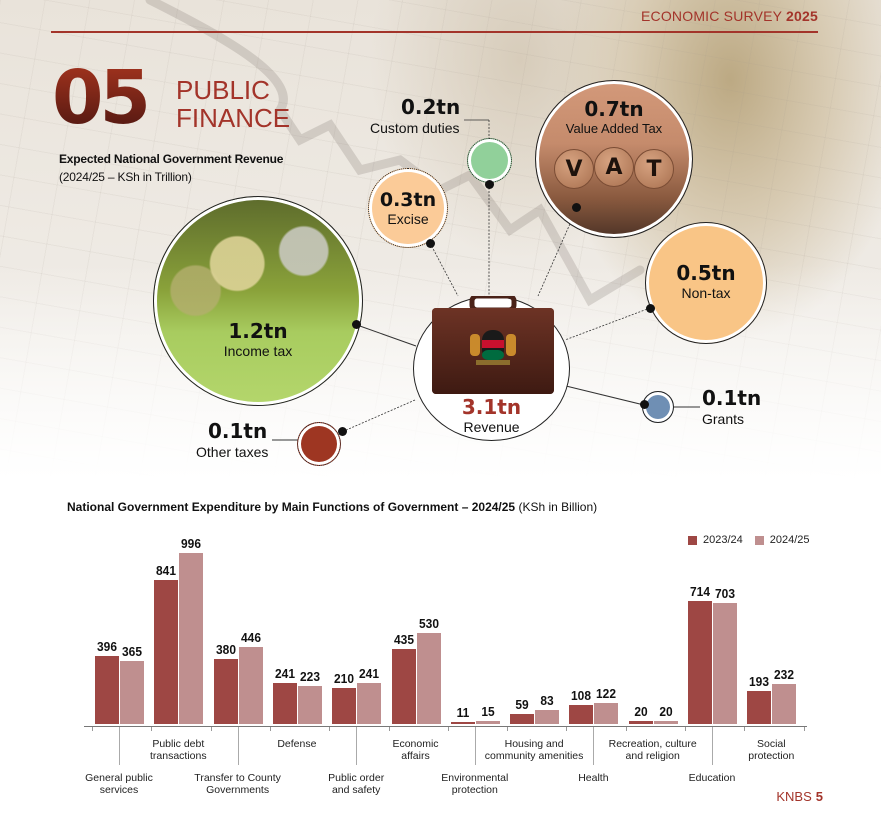 The width and height of the screenshot is (881, 820). What do you see at coordinates (415, 750) in the screenshot?
I see `category-label: Economic affairs` at bounding box center [415, 750].